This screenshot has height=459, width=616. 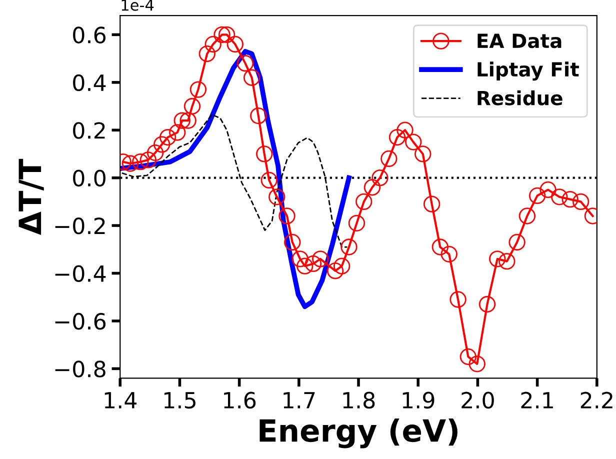 I want to click on x-tick-label: 1.7, so click(x=299, y=400).